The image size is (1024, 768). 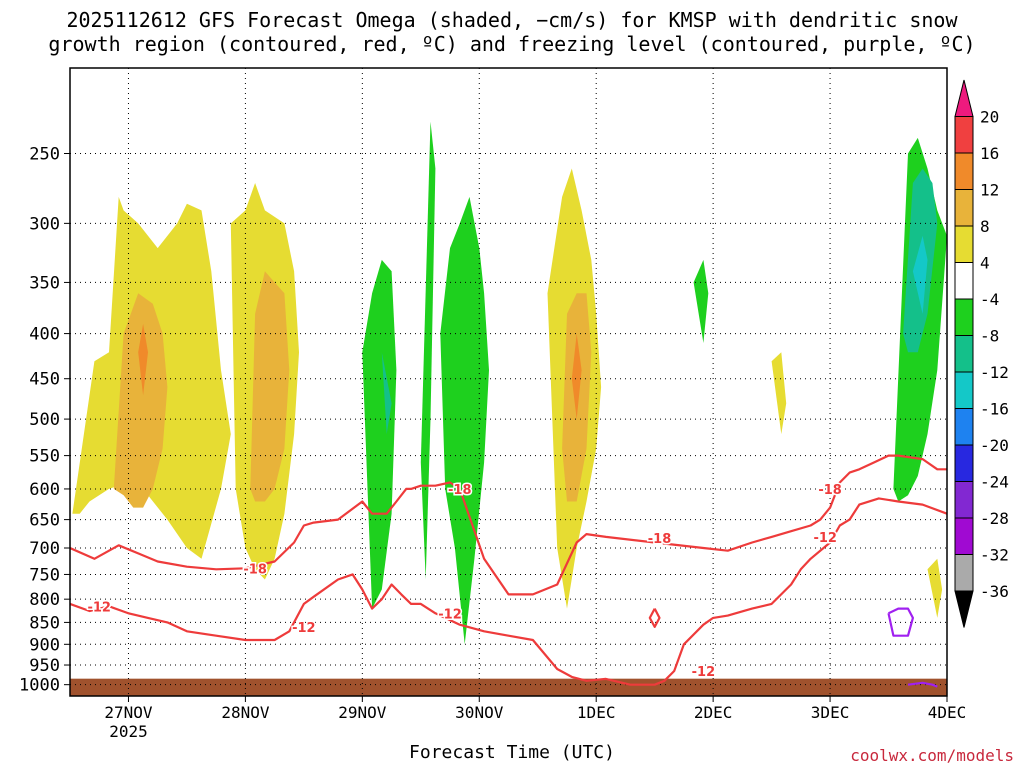 What do you see at coordinates (362, 712) in the screenshot?
I see `x-tick-label: 29NOV` at bounding box center [362, 712].